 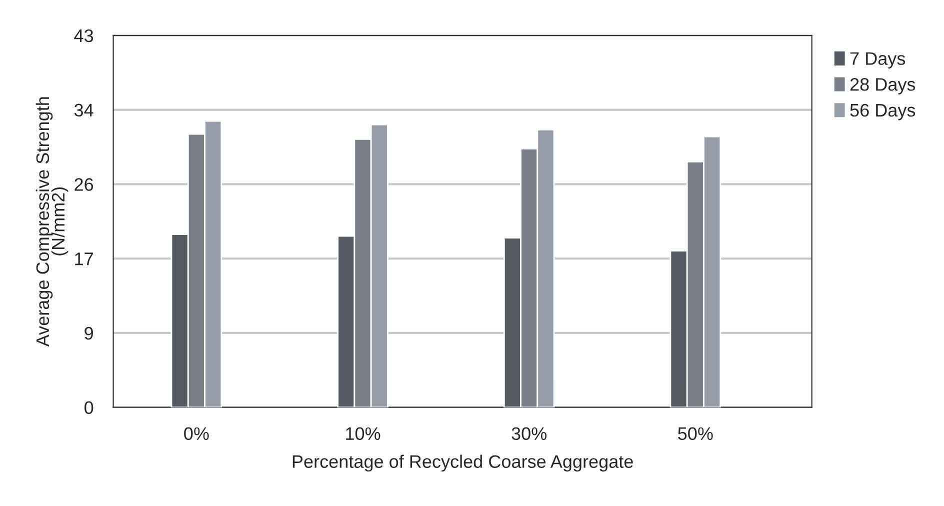 I want to click on y-tick-label: 26, so click(x=84, y=184).